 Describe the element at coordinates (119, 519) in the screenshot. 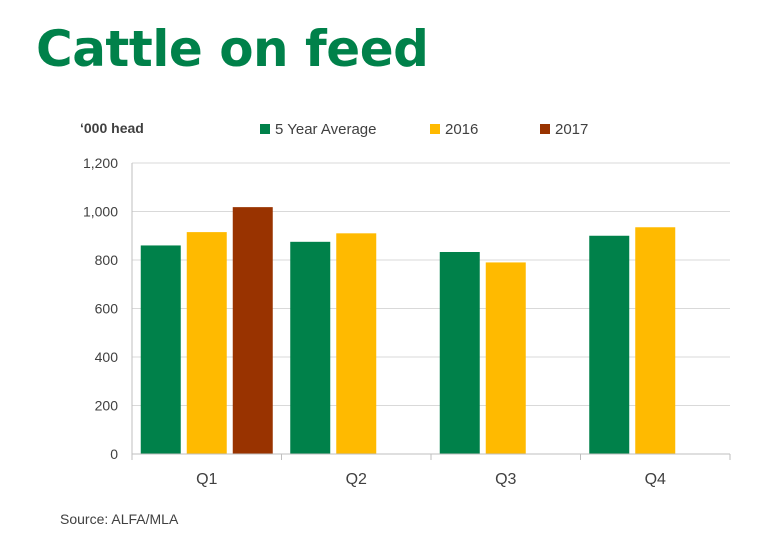

I see `source-note: Source: ALFA/MLA` at that location.